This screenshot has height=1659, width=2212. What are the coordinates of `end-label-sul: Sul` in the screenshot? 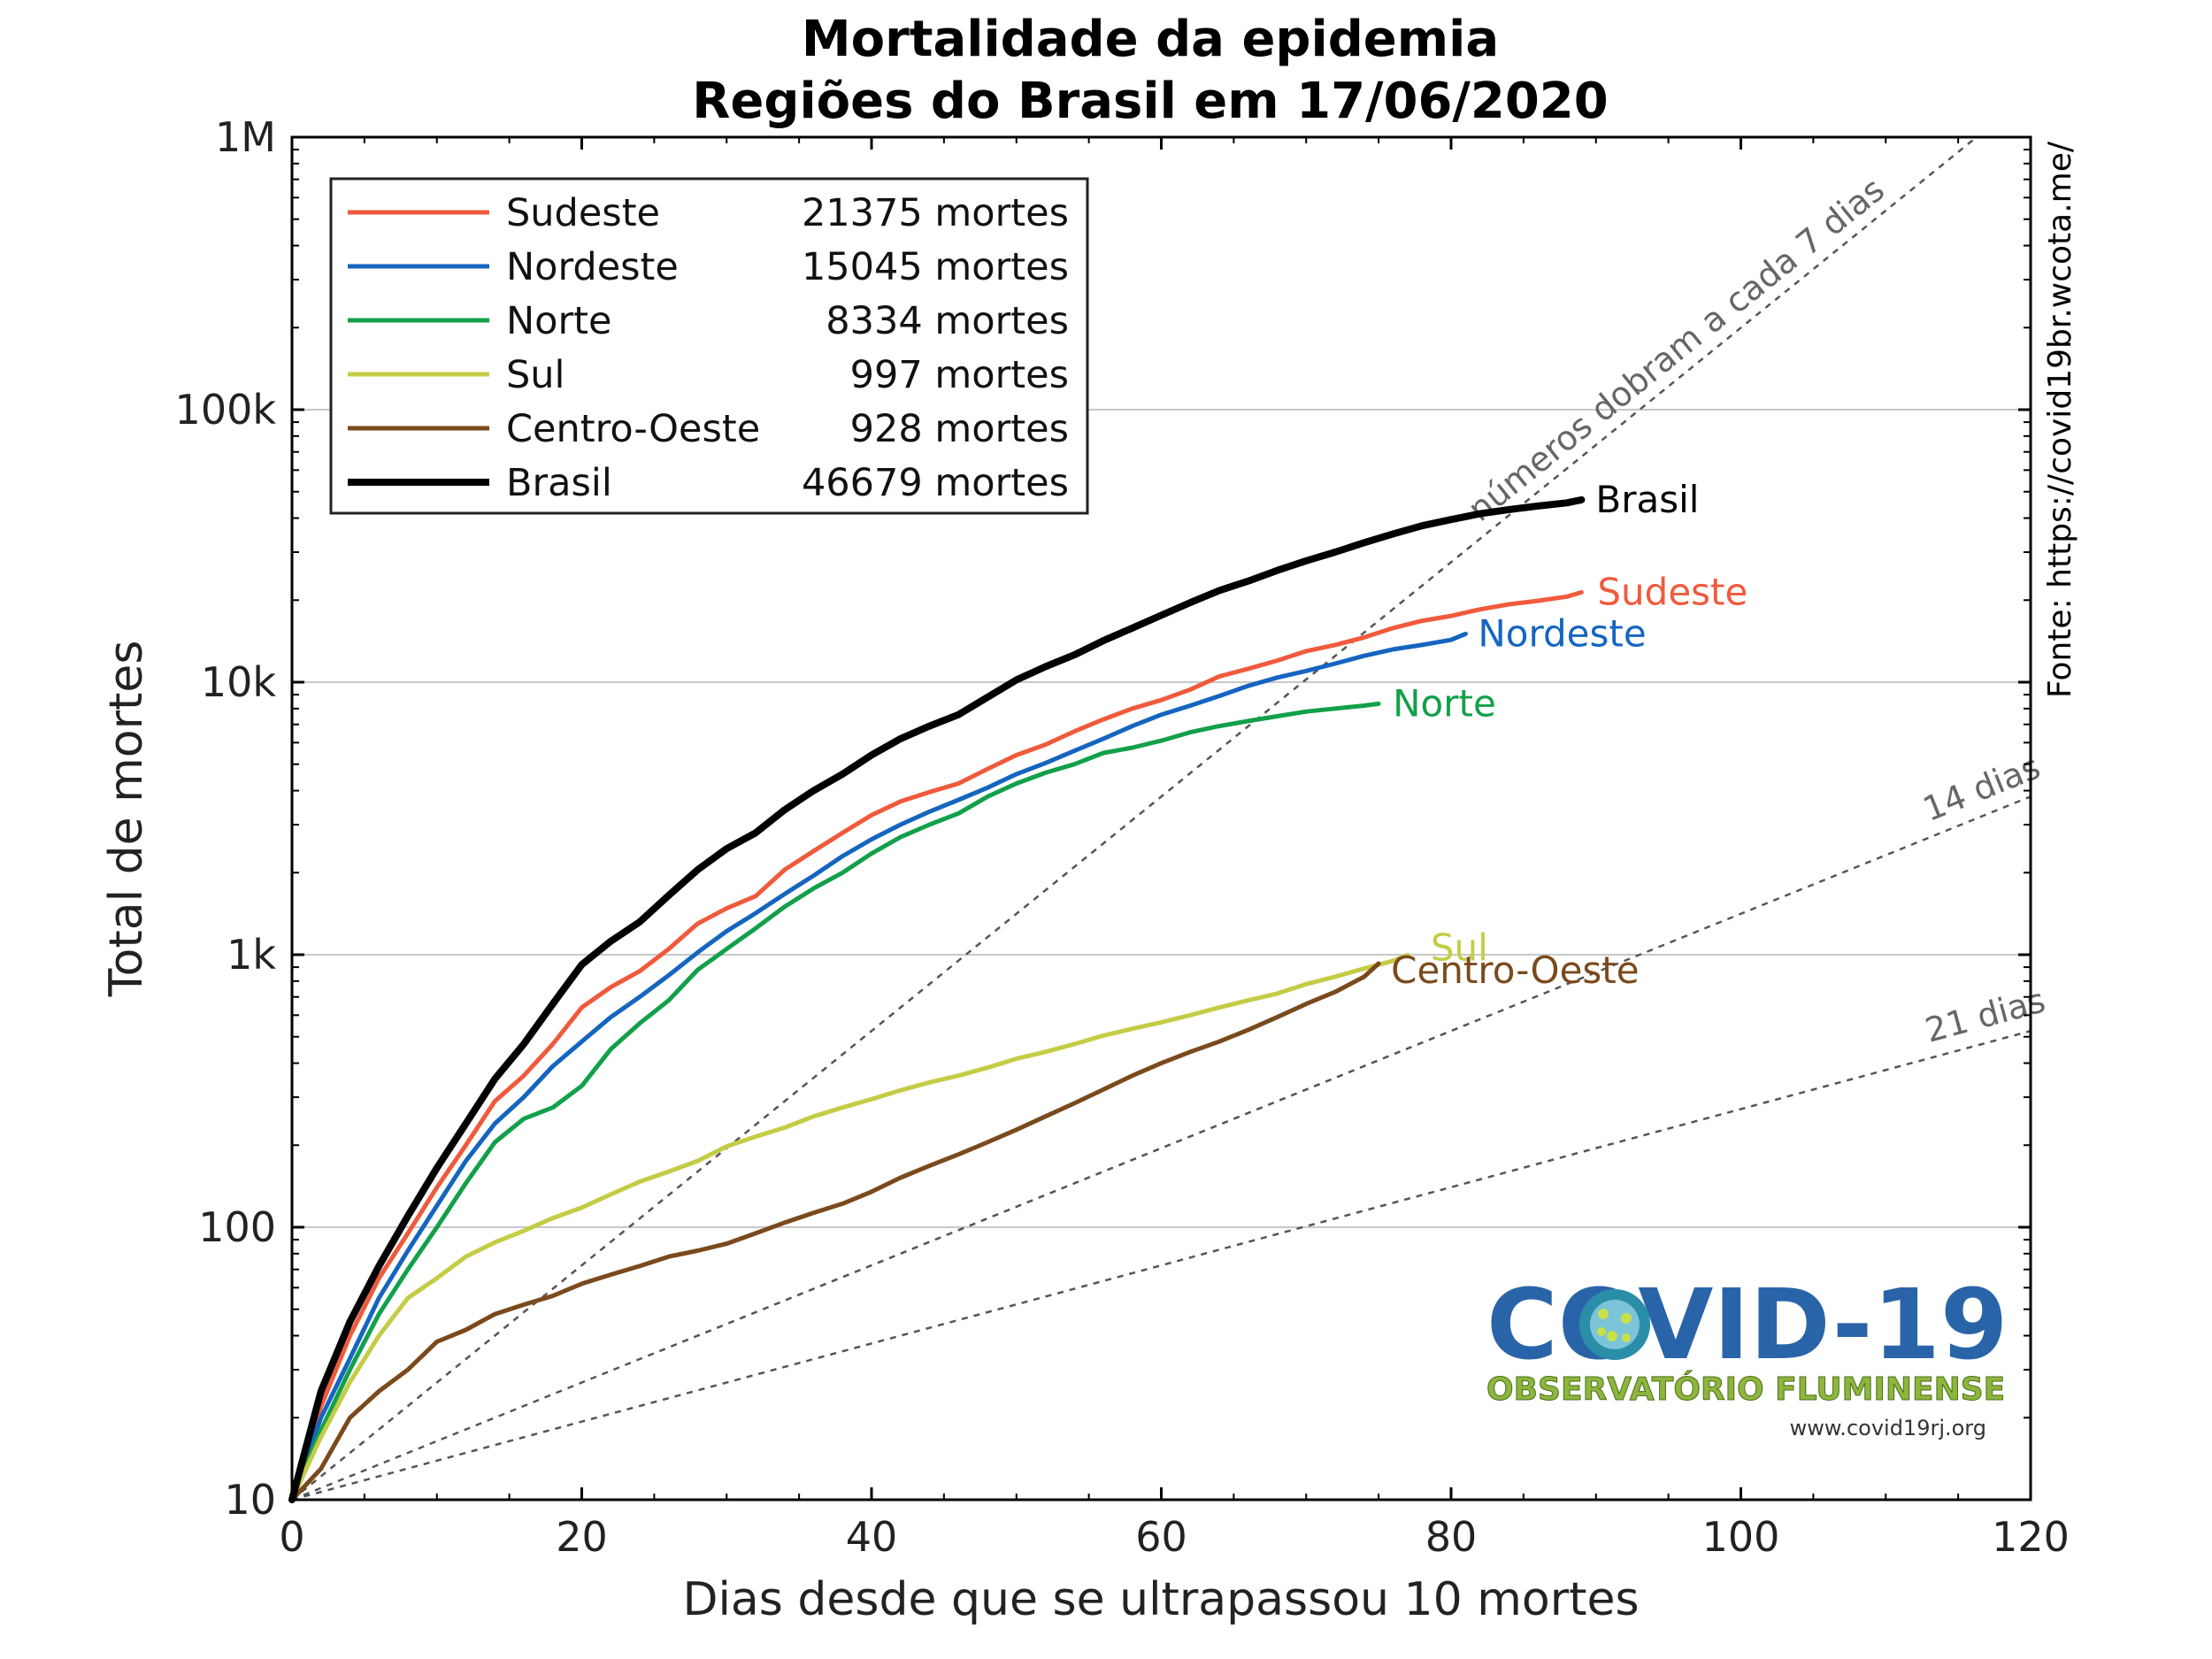 It's located at (1460, 947).